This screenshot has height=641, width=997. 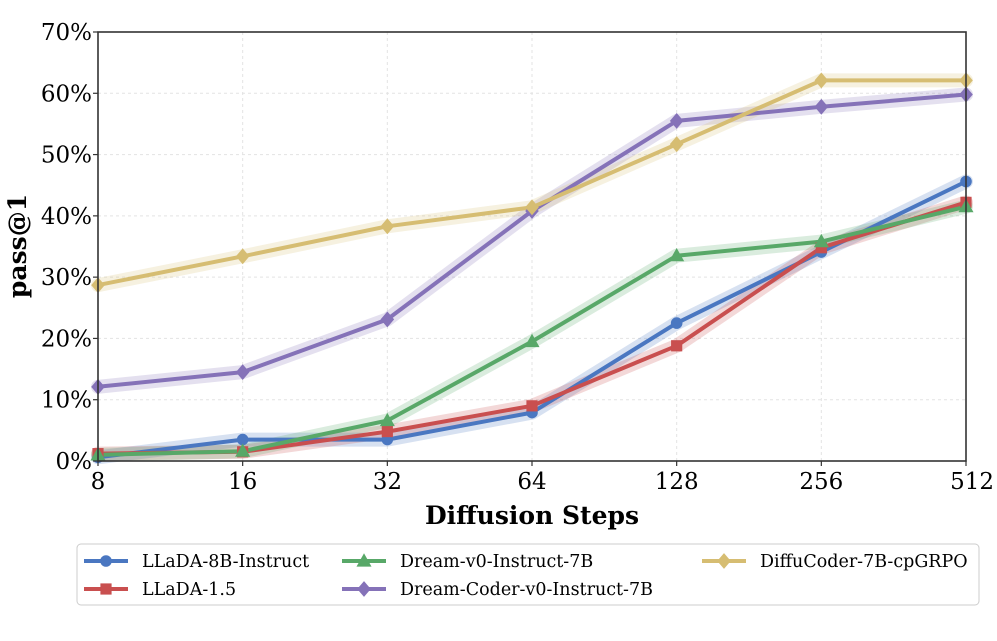 I want to click on y-tick-label: 60%, so click(x=66, y=94).